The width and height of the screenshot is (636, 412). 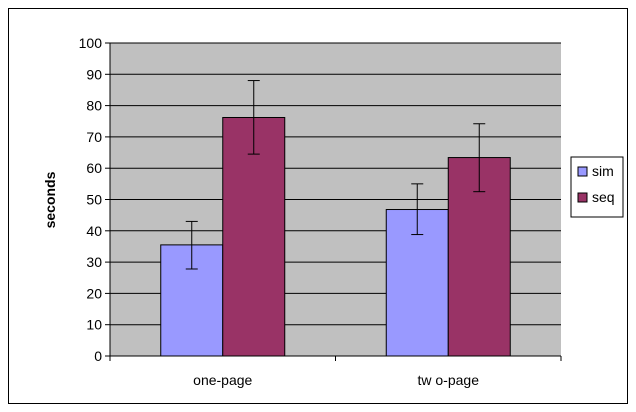 I want to click on legend-label-seq: seq, so click(x=603, y=197).